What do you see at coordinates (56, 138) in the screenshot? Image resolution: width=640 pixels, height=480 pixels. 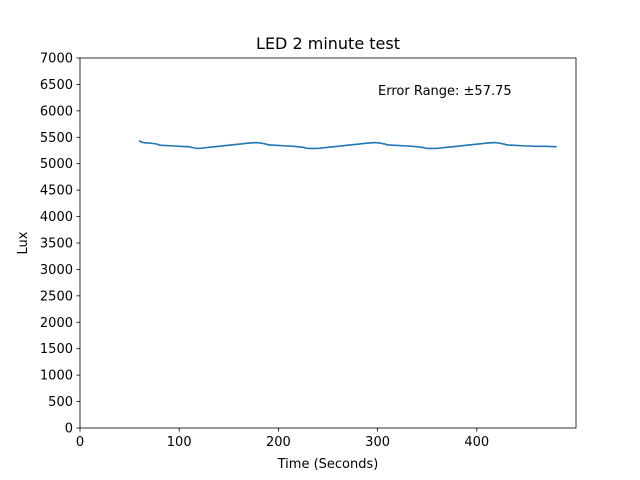 I see `y-tick-label: 5500` at bounding box center [56, 138].